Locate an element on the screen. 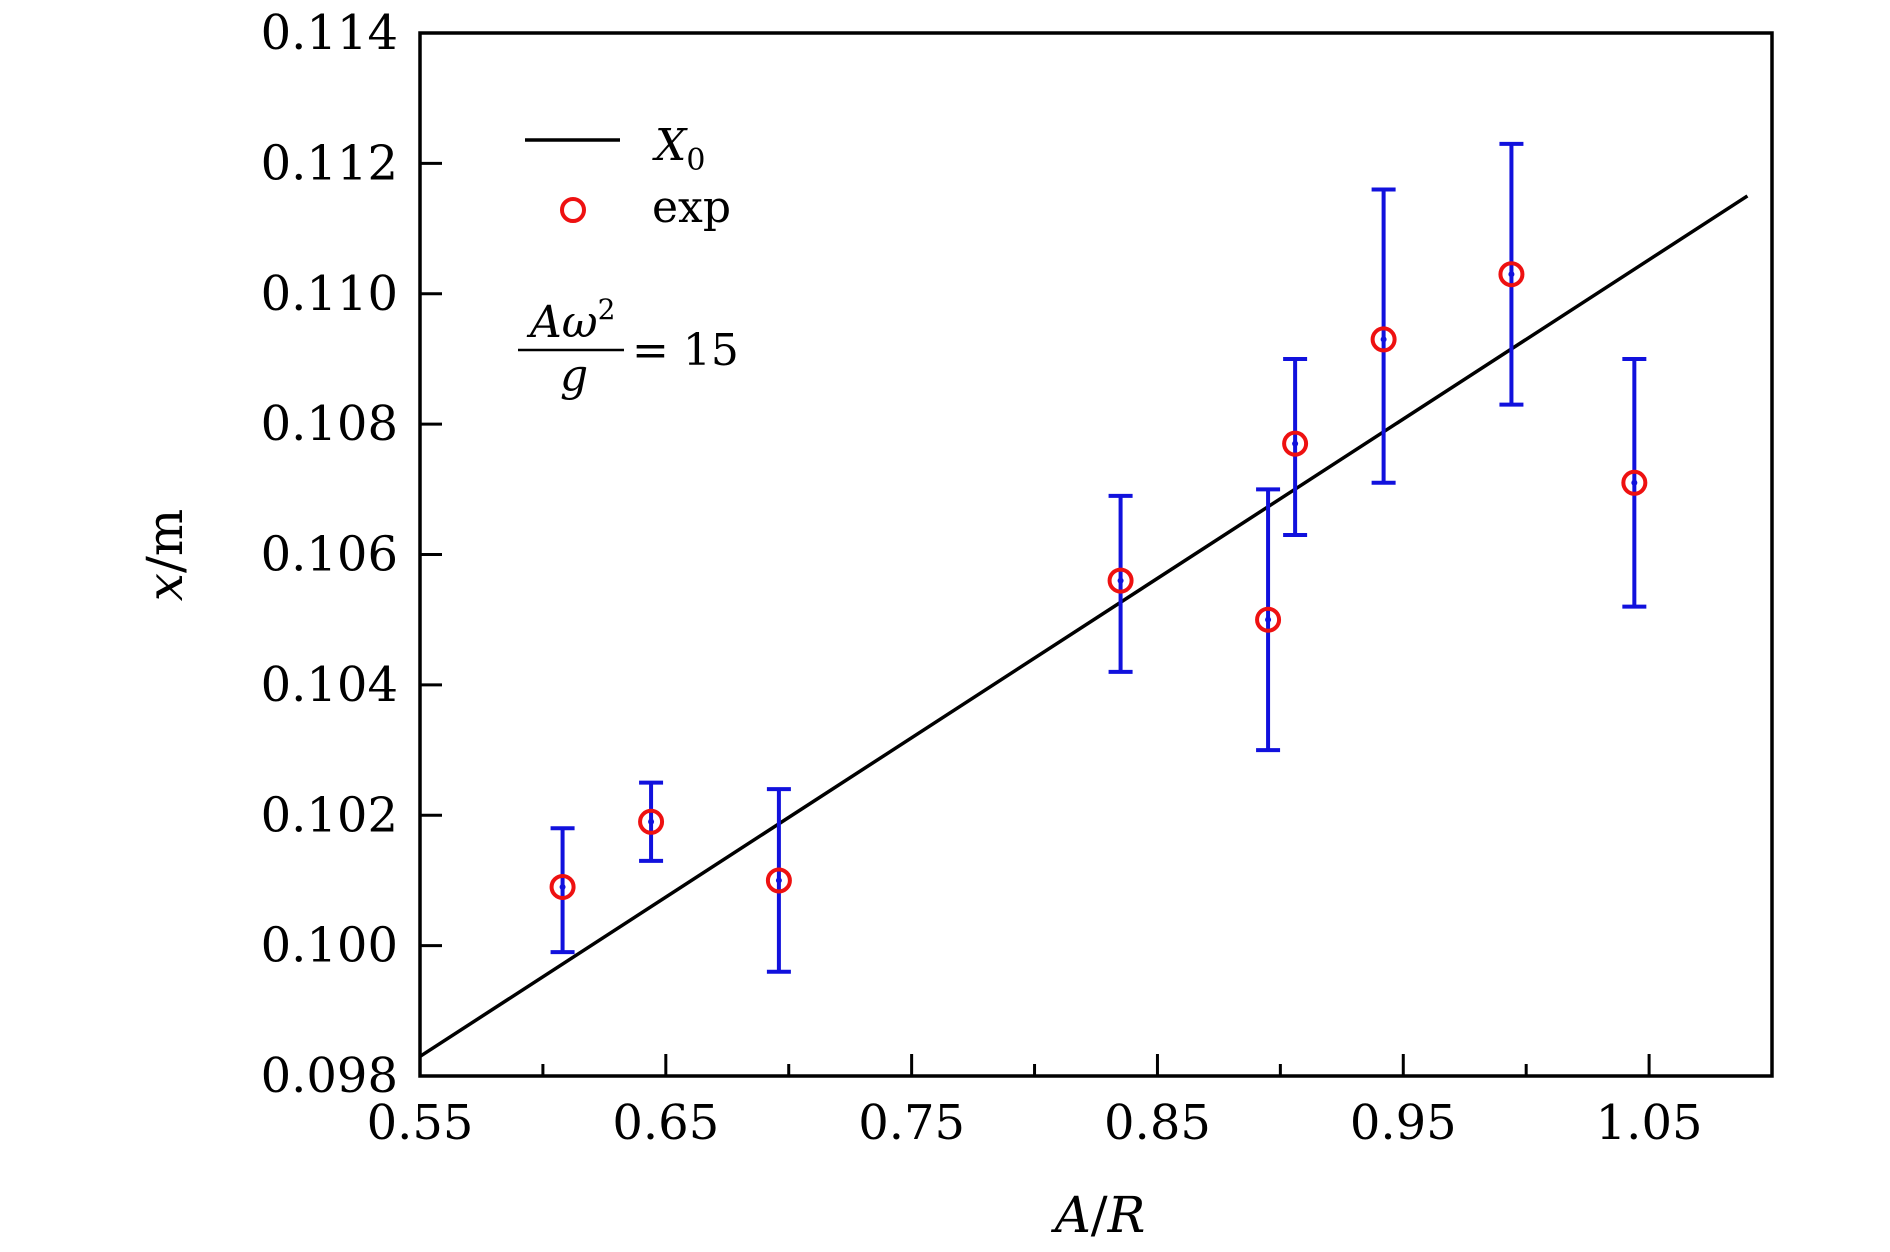  y-tick-label: 0.104 is located at coordinates (329, 685).